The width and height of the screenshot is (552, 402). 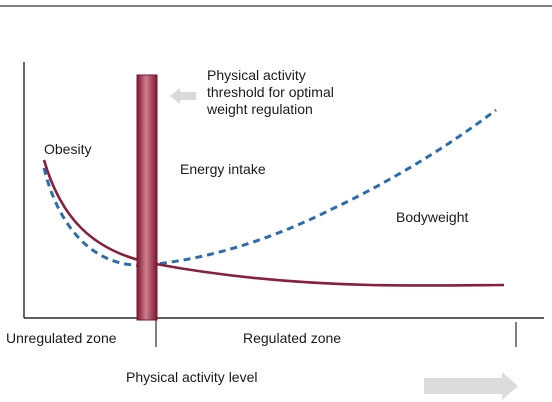 I want to click on obesity-label: Obesity, so click(x=67, y=149).